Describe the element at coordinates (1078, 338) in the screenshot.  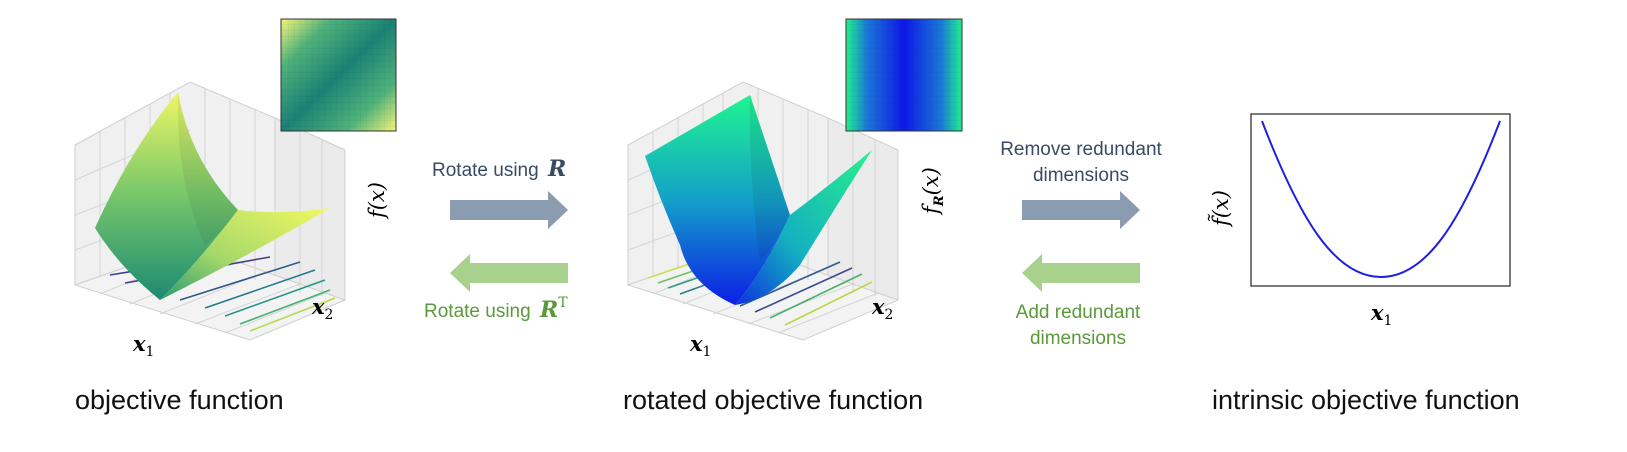
I see `add-dimensions-line2: dimensions` at that location.